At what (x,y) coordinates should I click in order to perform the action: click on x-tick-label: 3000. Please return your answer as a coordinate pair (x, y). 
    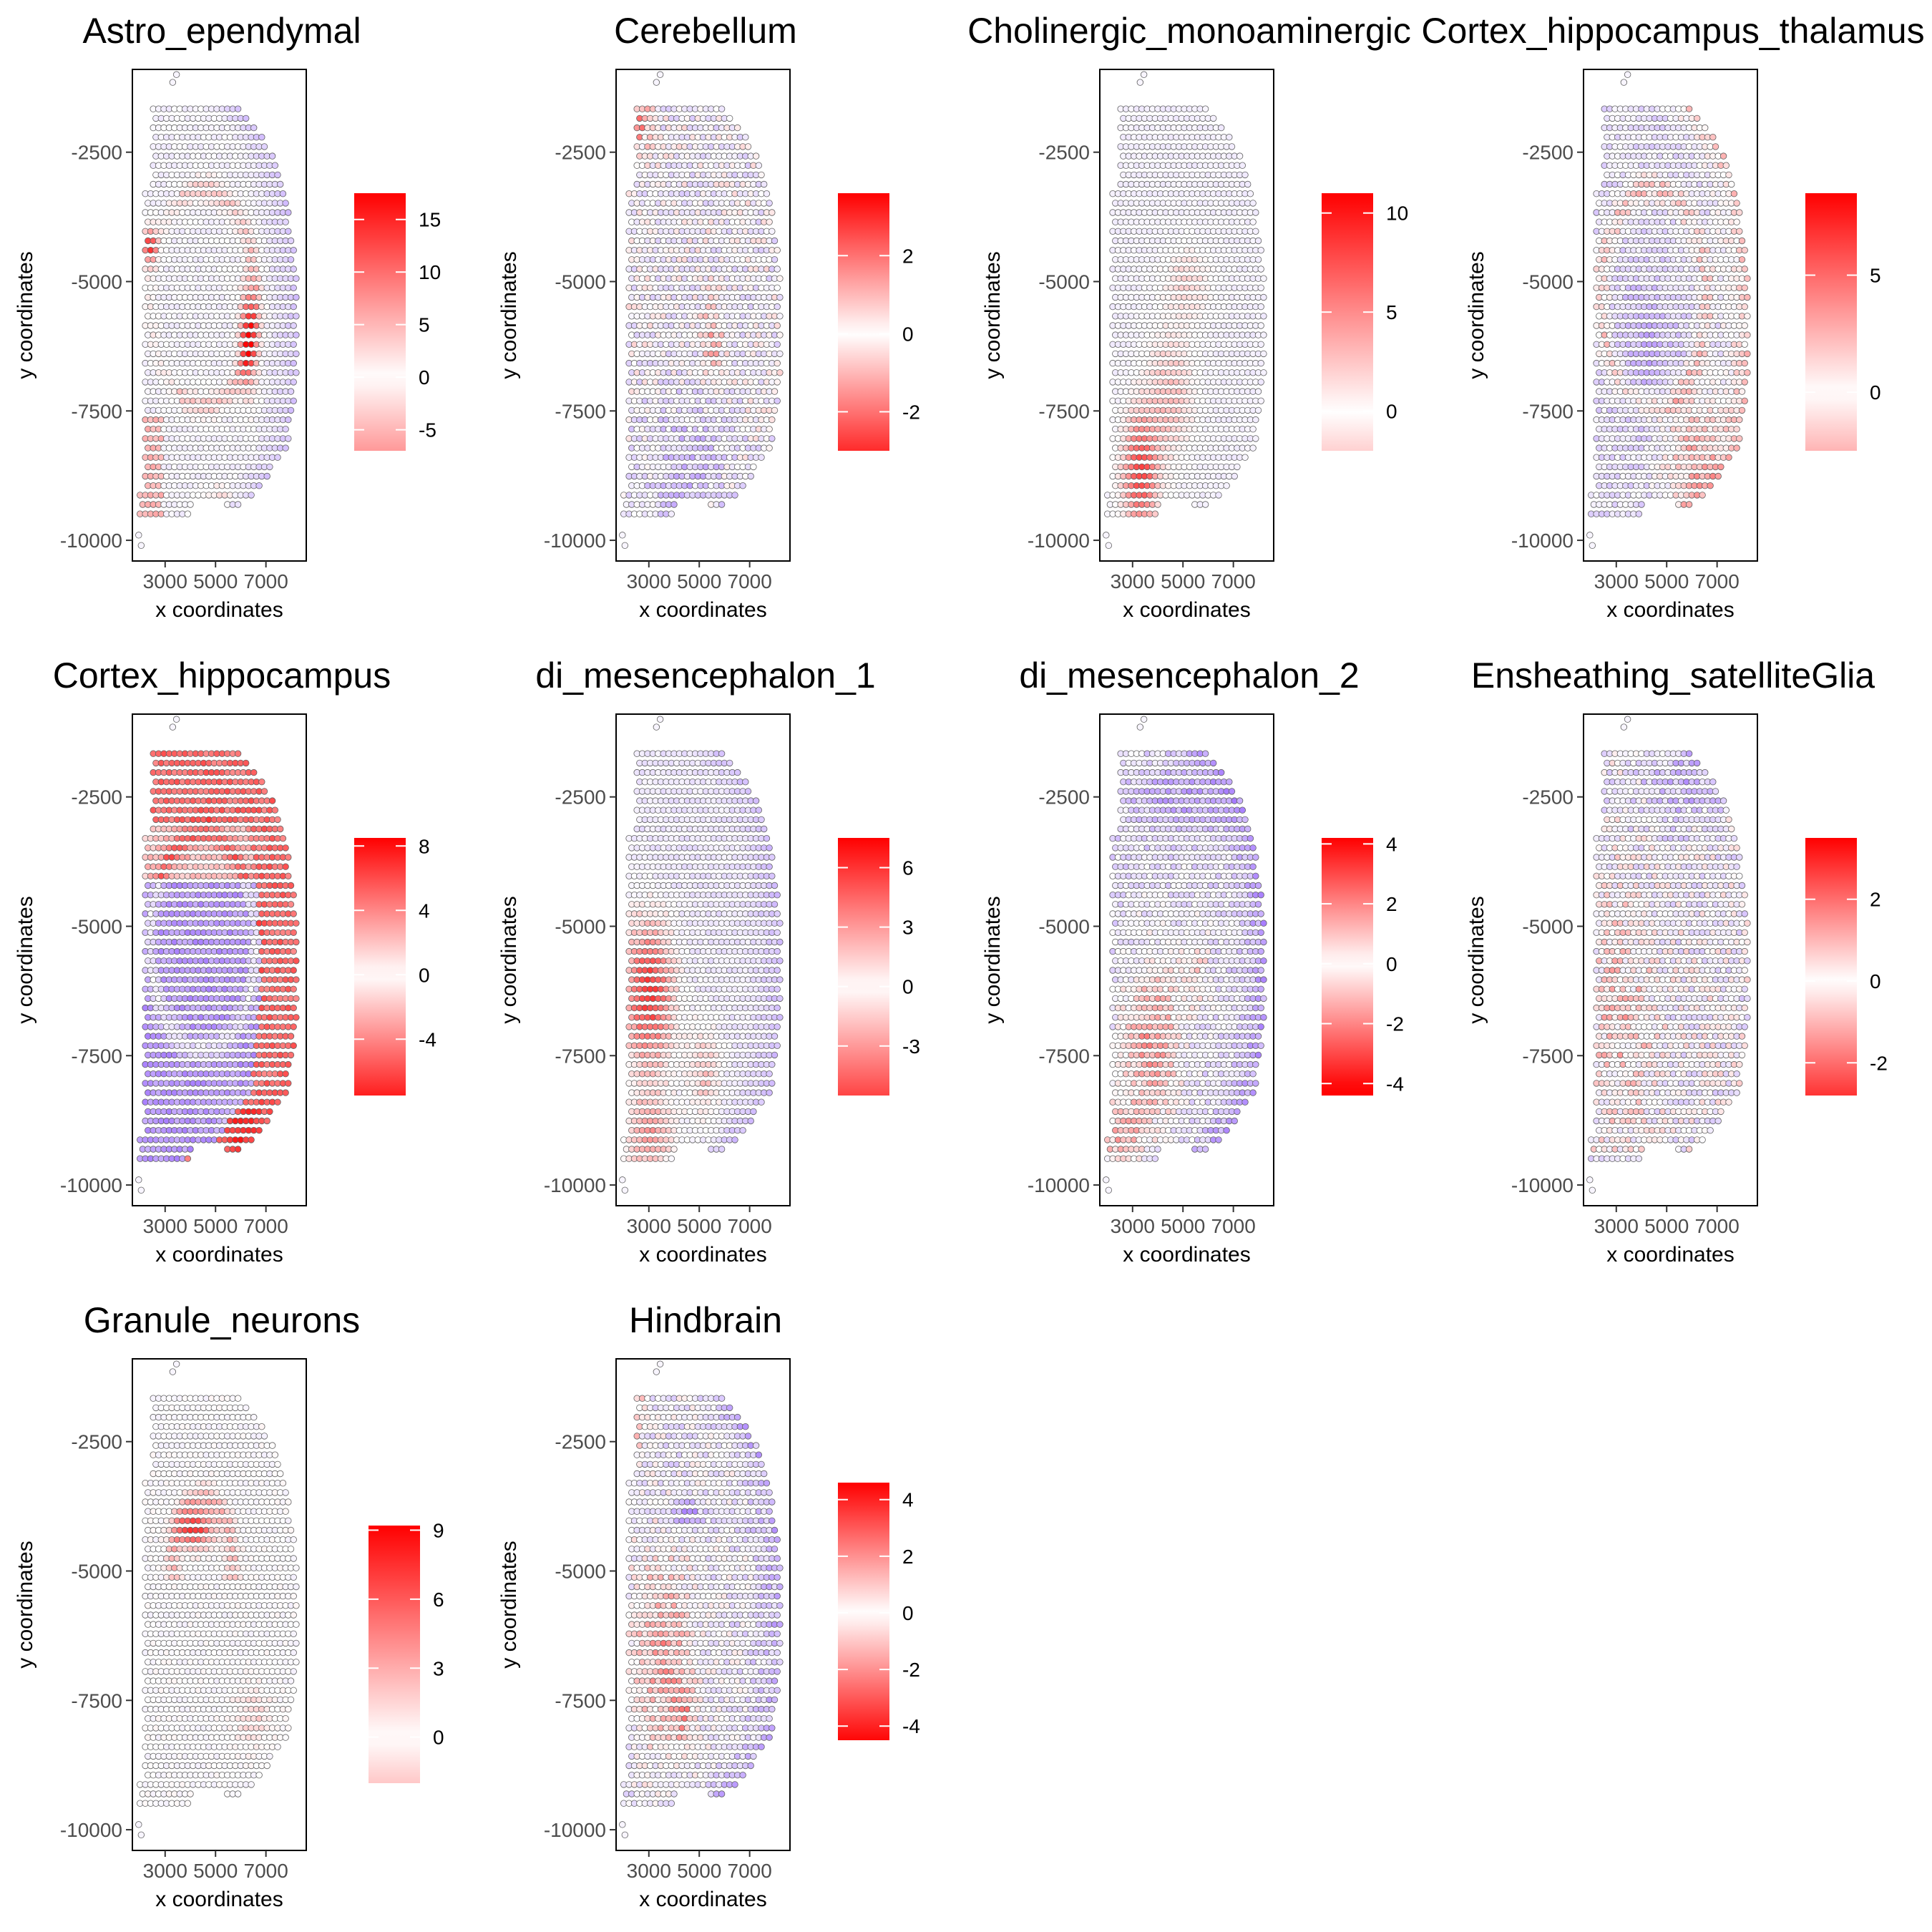
    Looking at the image, I should click on (165, 581).